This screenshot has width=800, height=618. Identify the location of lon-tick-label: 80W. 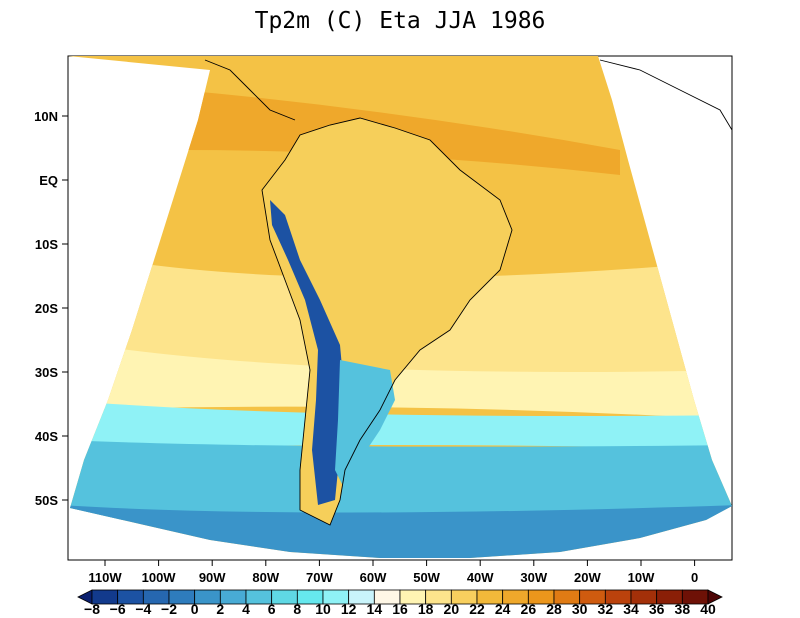
(265, 577).